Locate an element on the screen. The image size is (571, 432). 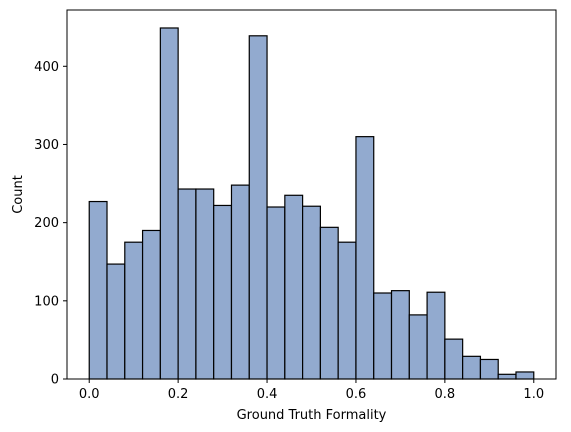
y-tick-label: 0 is located at coordinates (55, 380).